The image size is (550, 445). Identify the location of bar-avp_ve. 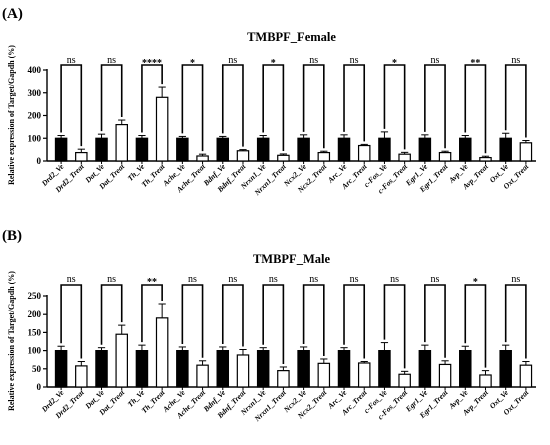
(465, 369).